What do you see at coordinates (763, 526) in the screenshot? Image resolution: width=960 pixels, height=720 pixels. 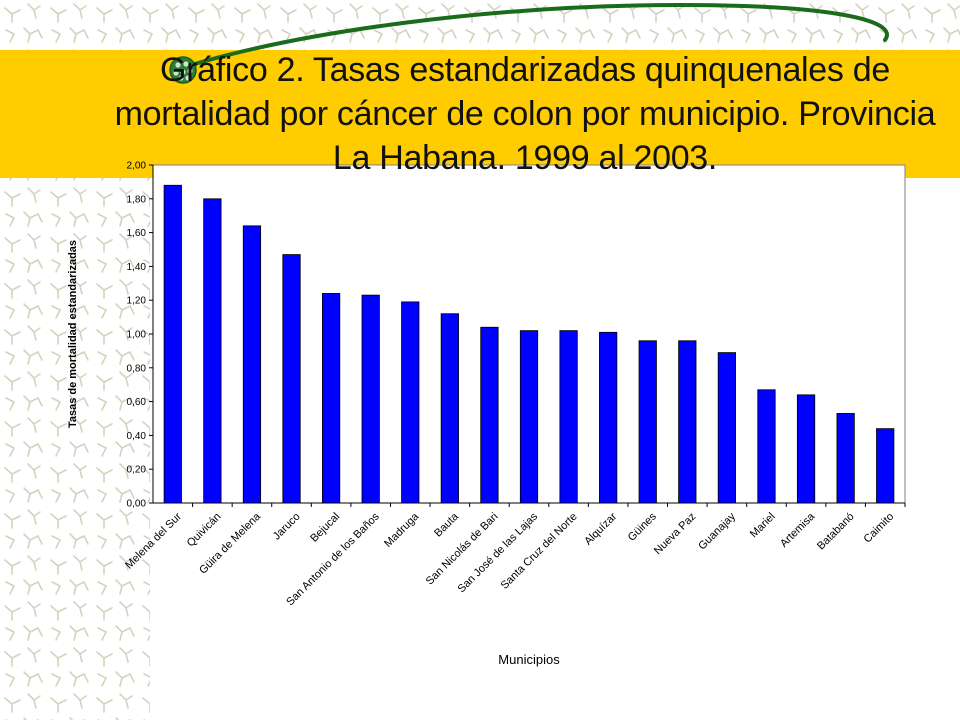 I see `x-tick-label: Mariel` at bounding box center [763, 526].